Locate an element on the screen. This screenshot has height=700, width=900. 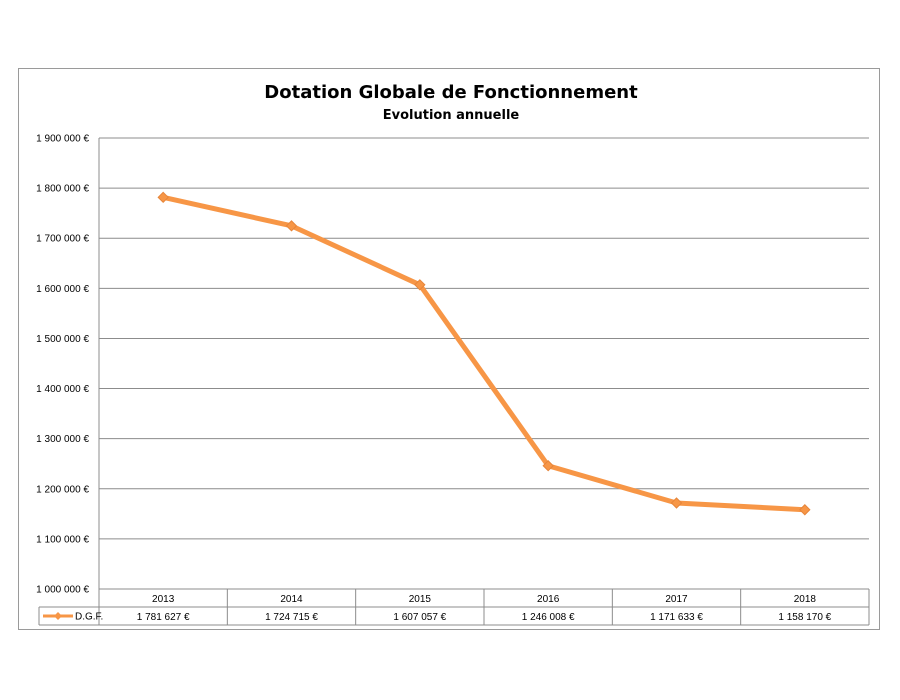
y-tick-label: 1 500 000 € is located at coordinates (62, 339).